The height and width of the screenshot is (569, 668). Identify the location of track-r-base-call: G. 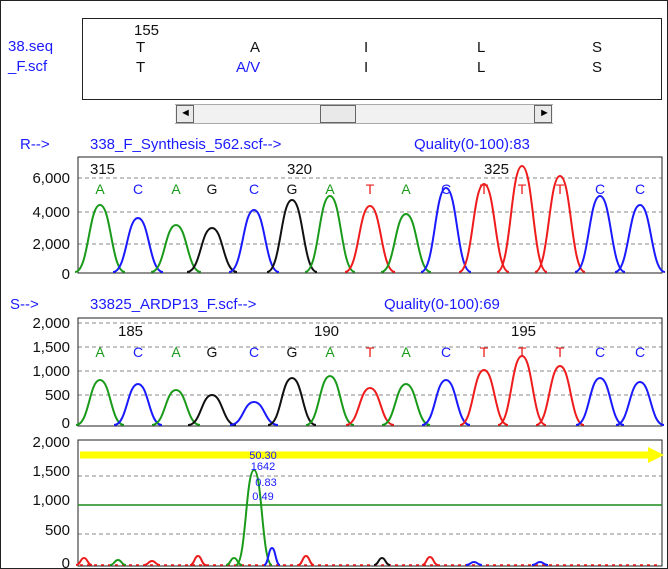
(212, 189).